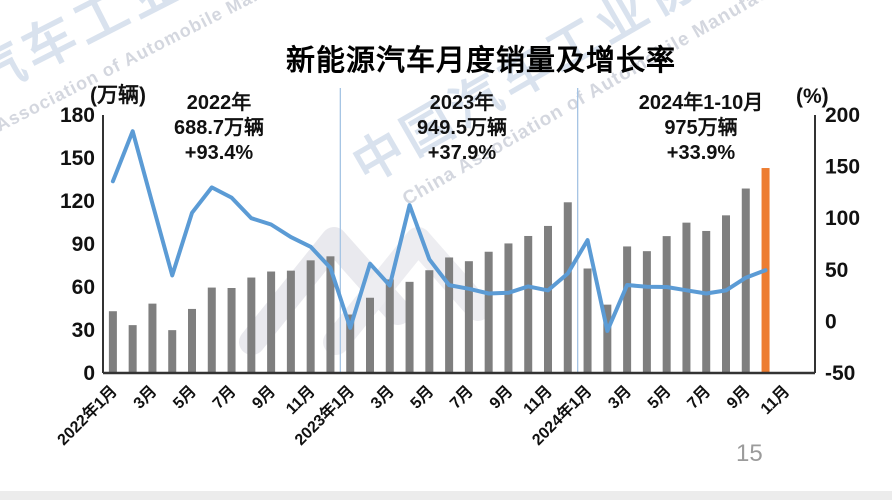 Image resolution: width=892 pixels, height=500 pixels. I want to click on y-tick-label-left: 180, so click(77, 115).